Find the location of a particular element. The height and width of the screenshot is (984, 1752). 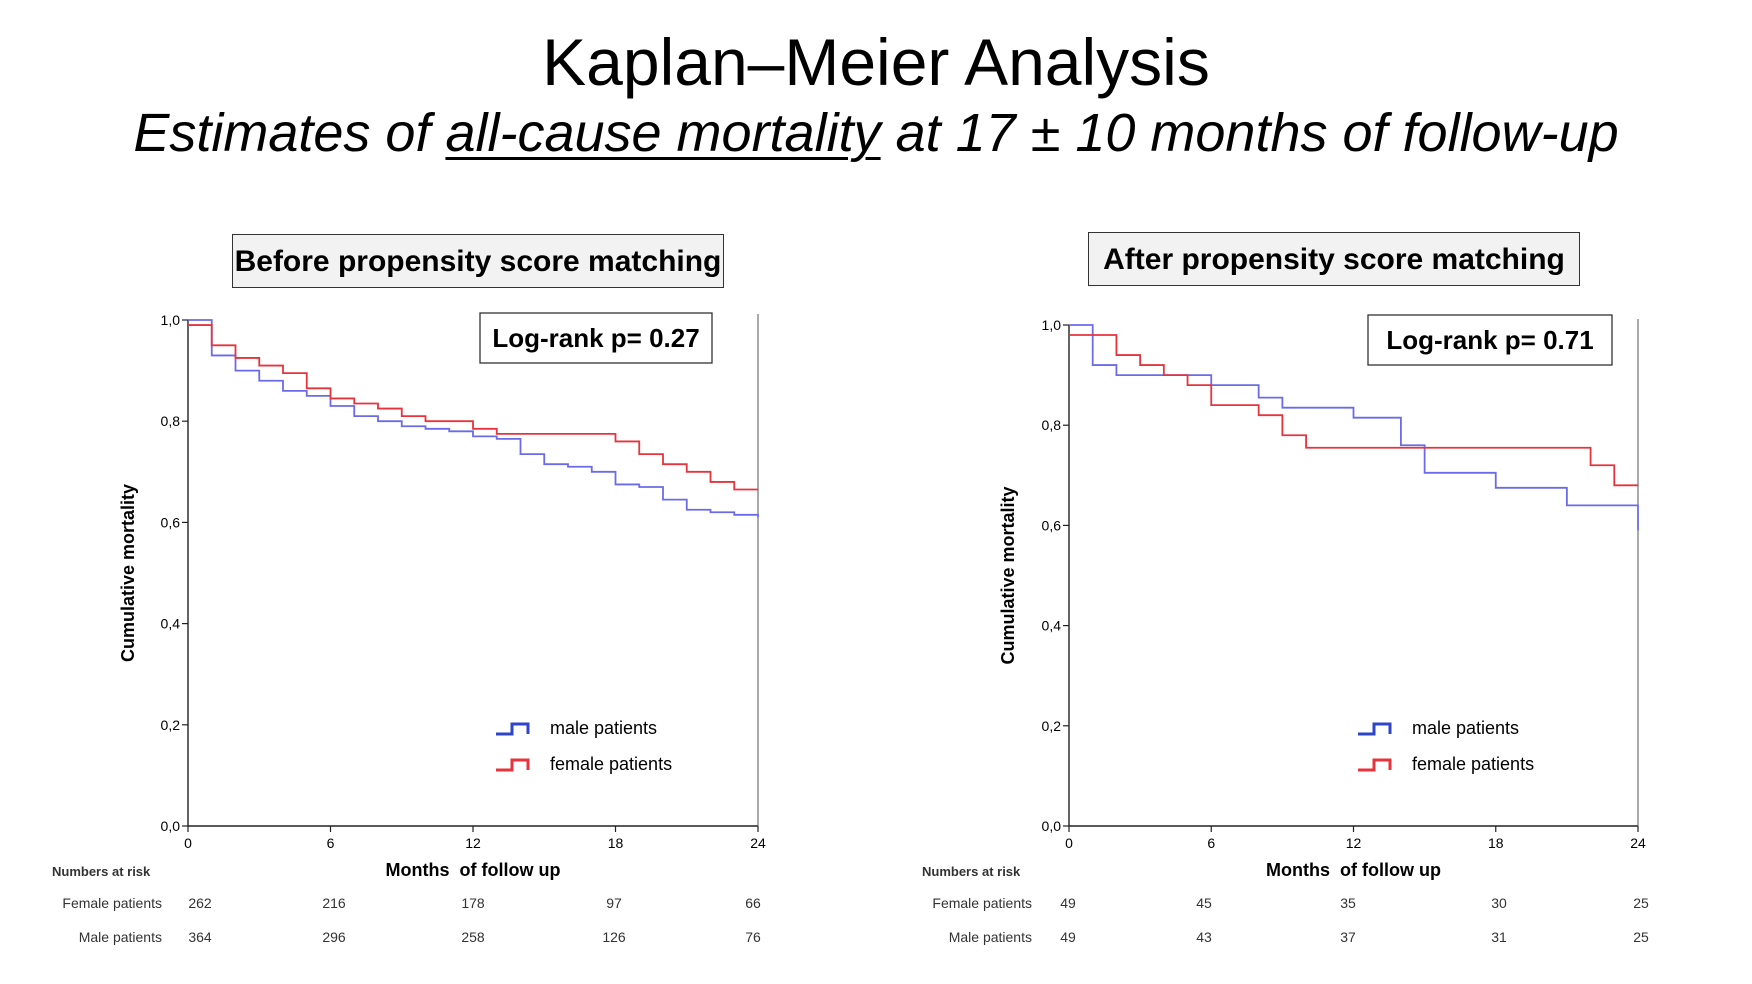

risk-value: 258 is located at coordinates (473, 937).